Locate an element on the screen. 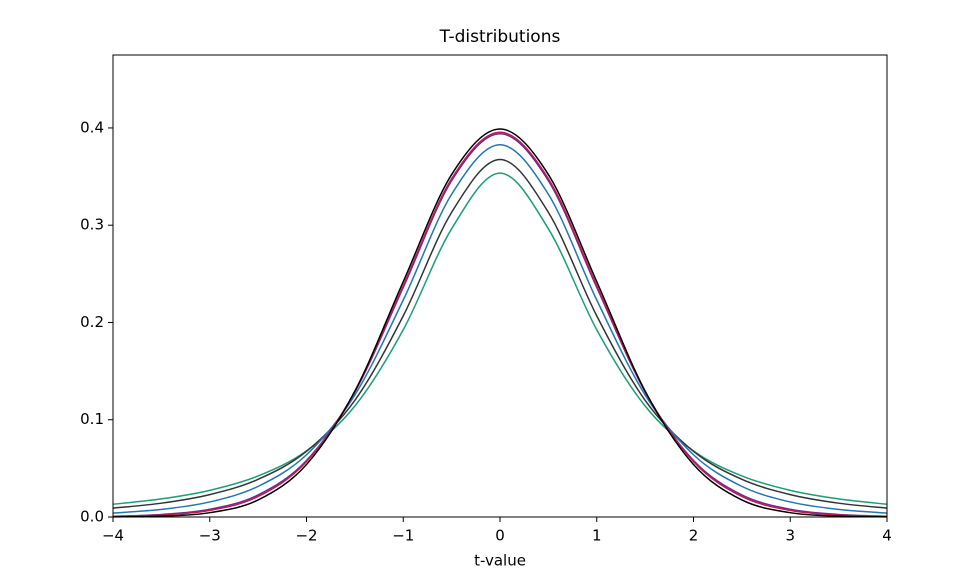 The image size is (958, 572). x-tick-label: 4 is located at coordinates (887, 536).